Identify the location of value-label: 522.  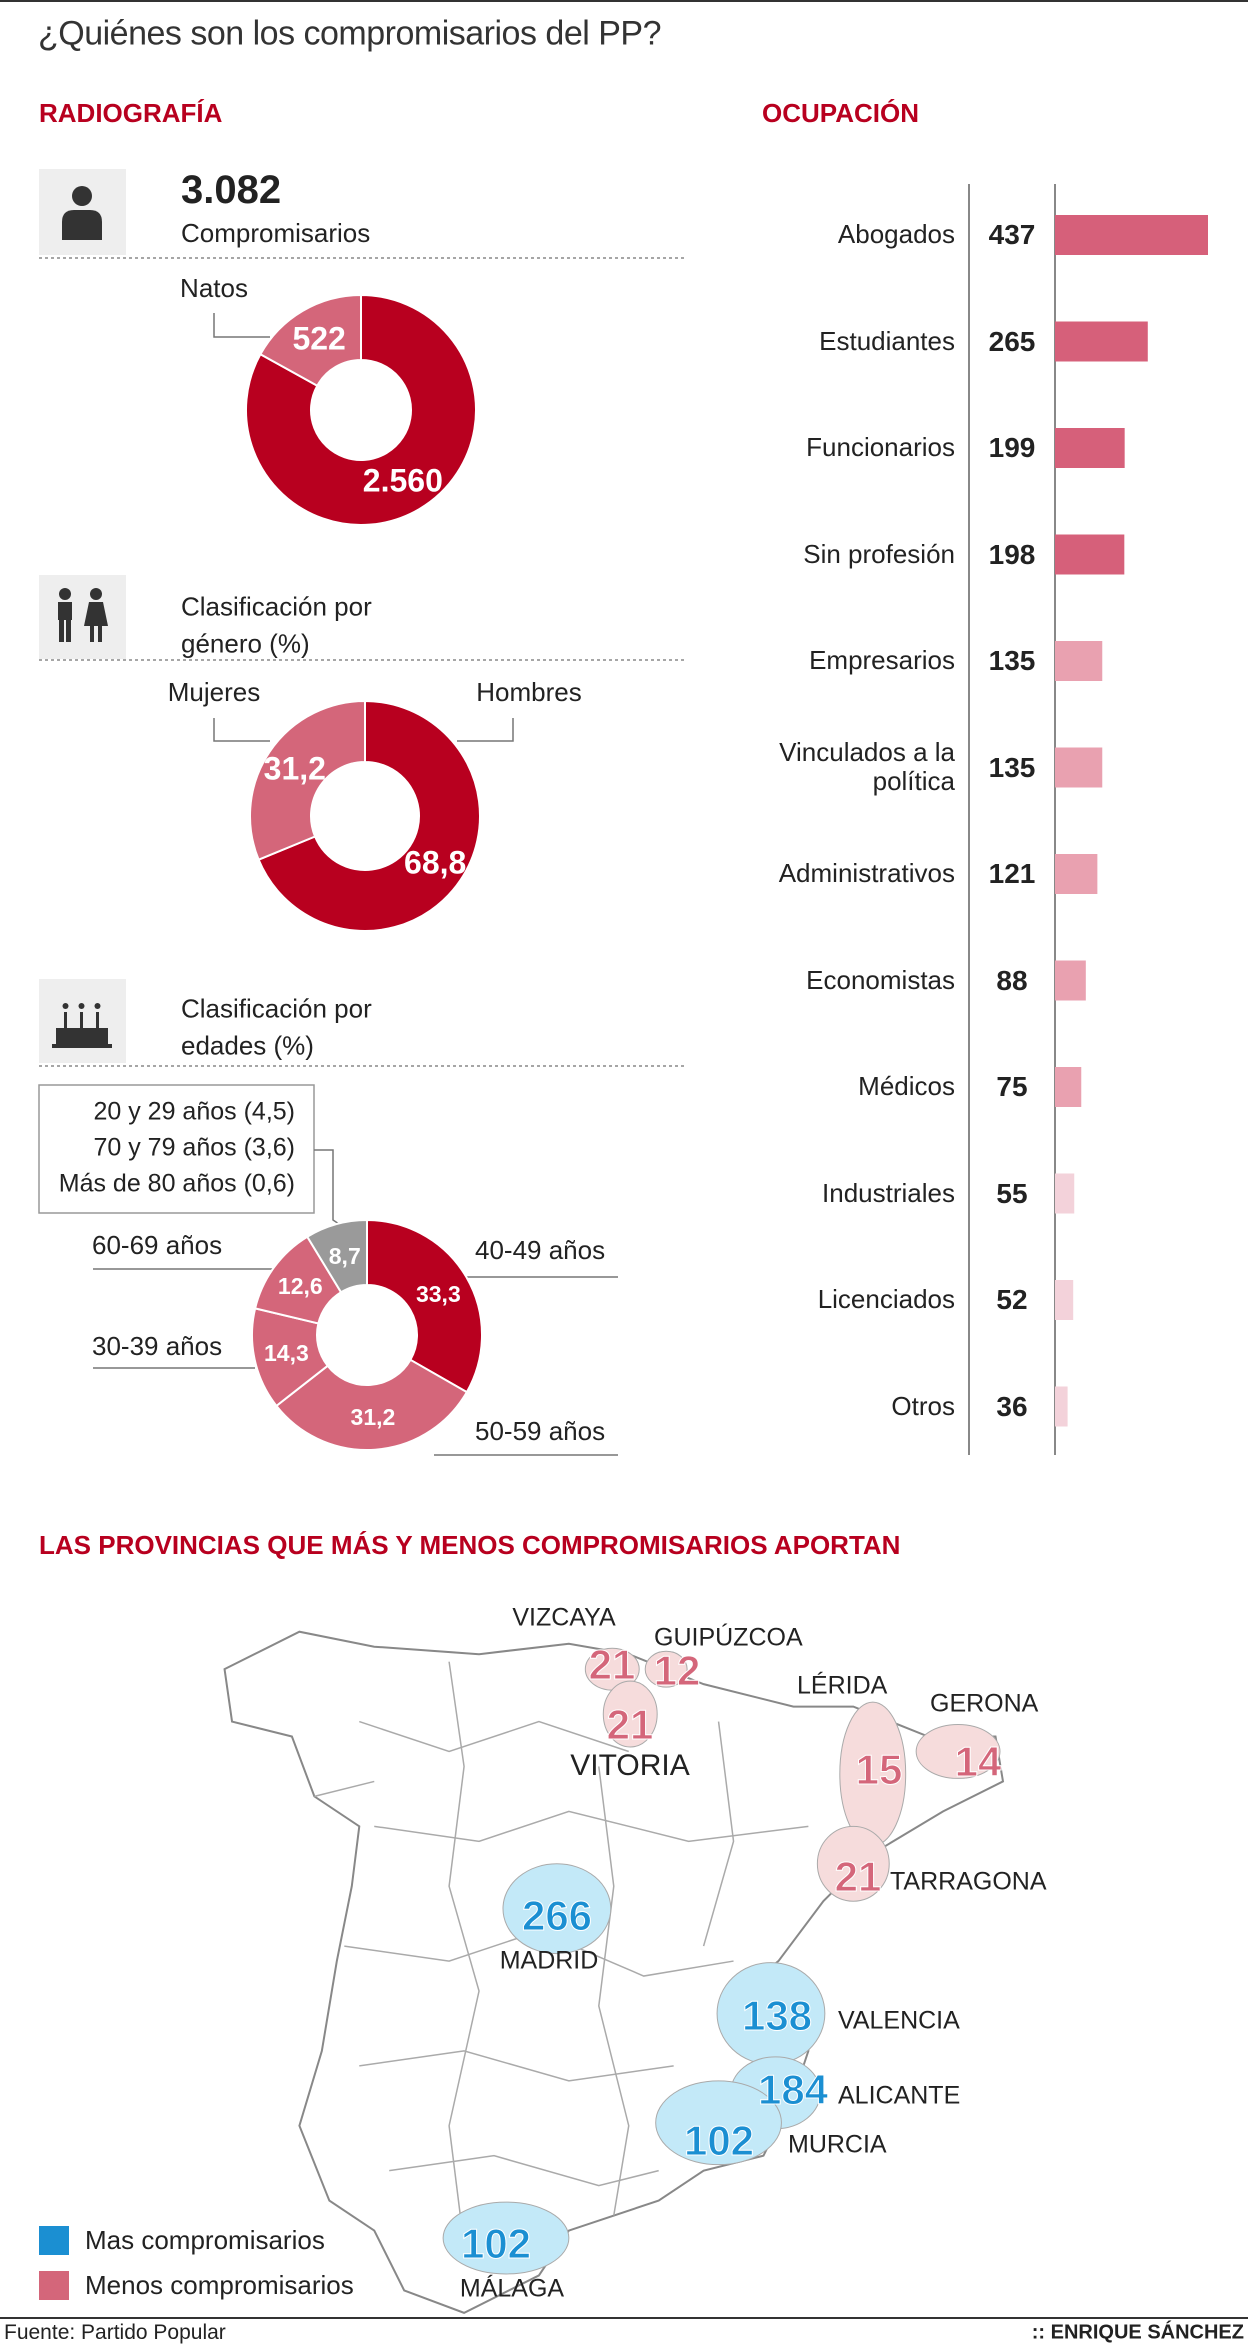
(319, 338).